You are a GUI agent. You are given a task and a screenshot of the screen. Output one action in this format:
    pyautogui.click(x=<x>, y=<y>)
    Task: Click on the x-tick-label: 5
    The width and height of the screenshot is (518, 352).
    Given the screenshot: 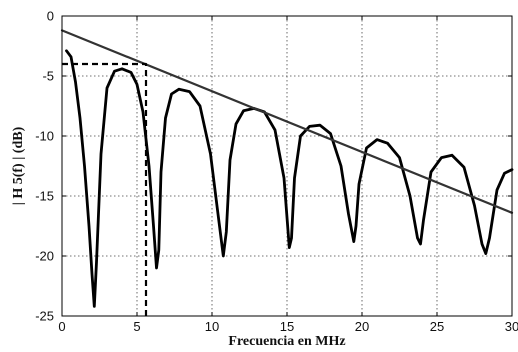 What is the action you would take?
    pyautogui.click(x=136, y=326)
    